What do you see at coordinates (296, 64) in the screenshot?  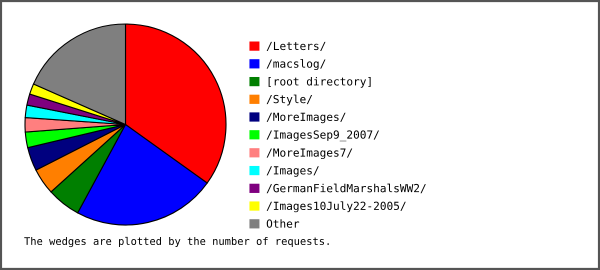 I see `legend-label: /macslog/` at bounding box center [296, 64].